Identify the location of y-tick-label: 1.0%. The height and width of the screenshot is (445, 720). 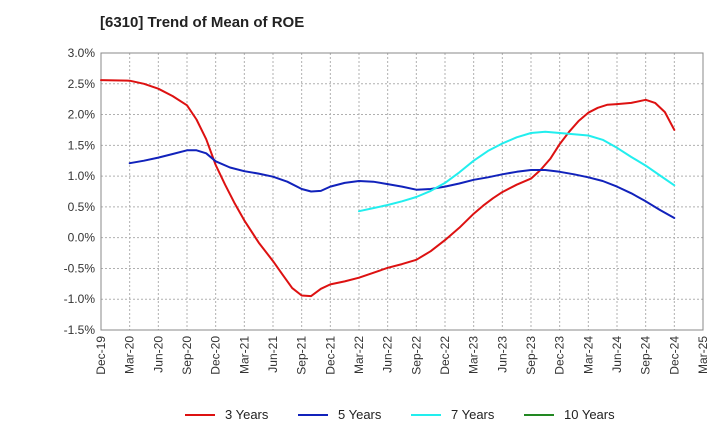
(82, 176).